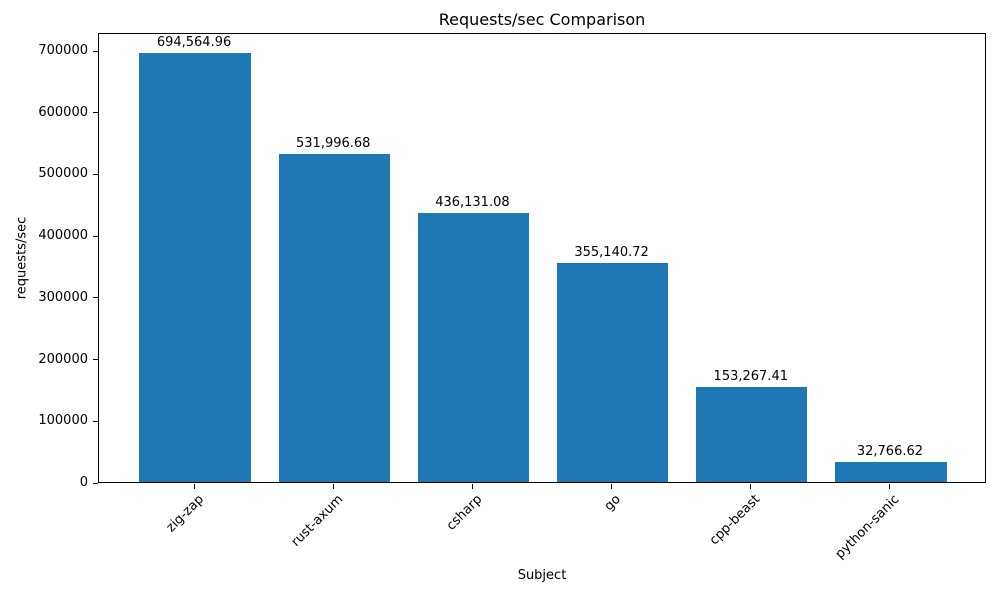 Image resolution: width=1000 pixels, height=600 pixels. I want to click on bar-value-label: 531,996.68, so click(333, 143).